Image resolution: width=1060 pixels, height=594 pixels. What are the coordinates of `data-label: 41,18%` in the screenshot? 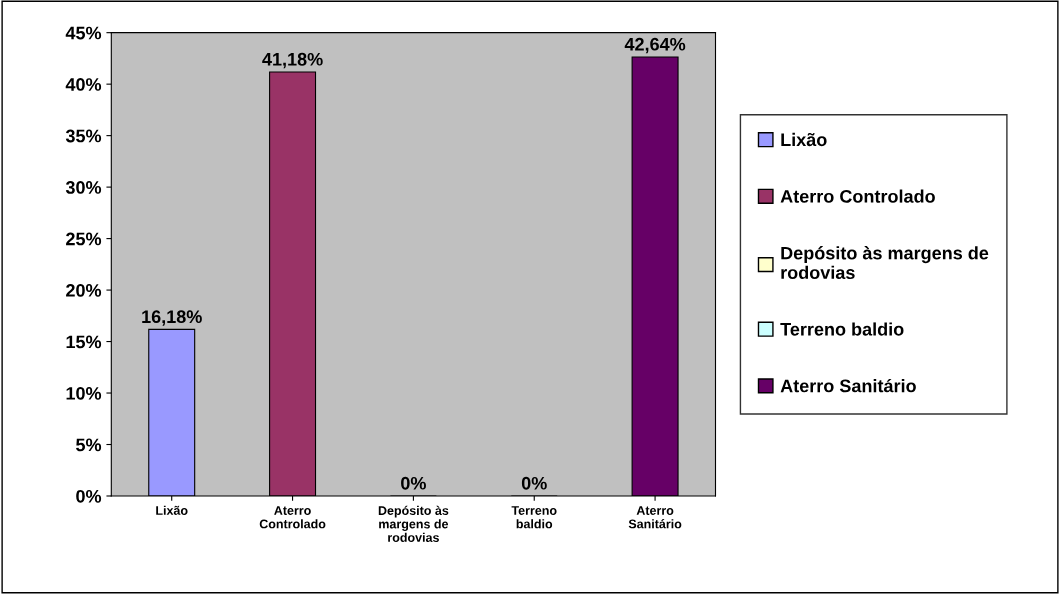 It's located at (292, 60).